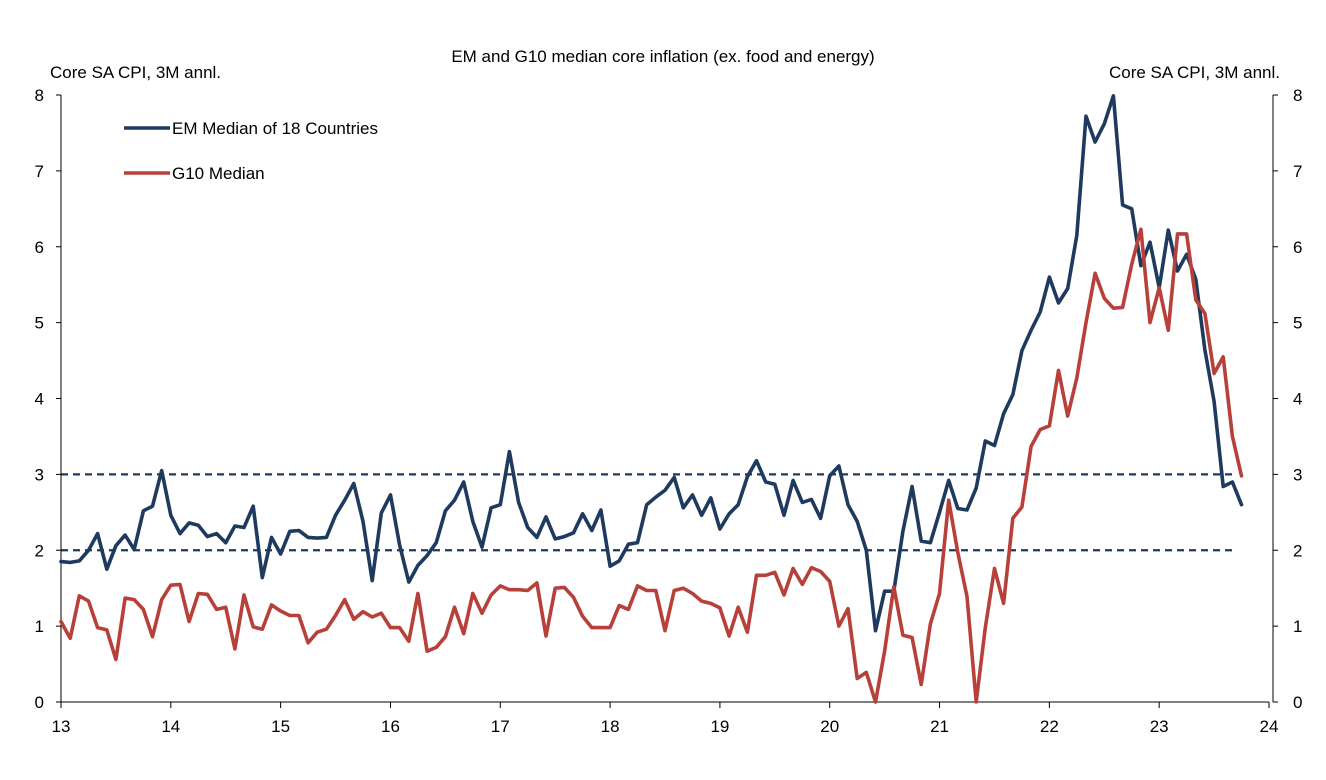  What do you see at coordinates (39, 626) in the screenshot?
I see `y-tick-label-left: 1` at bounding box center [39, 626].